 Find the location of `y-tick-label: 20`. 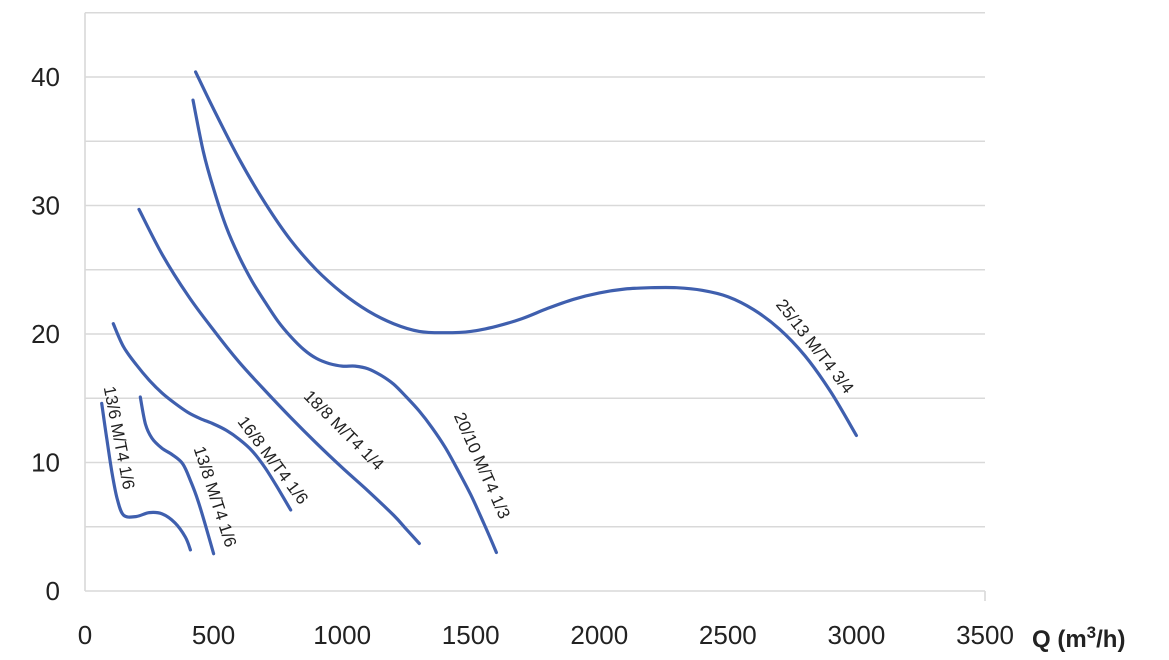

y-tick-label: 20 is located at coordinates (45, 334).